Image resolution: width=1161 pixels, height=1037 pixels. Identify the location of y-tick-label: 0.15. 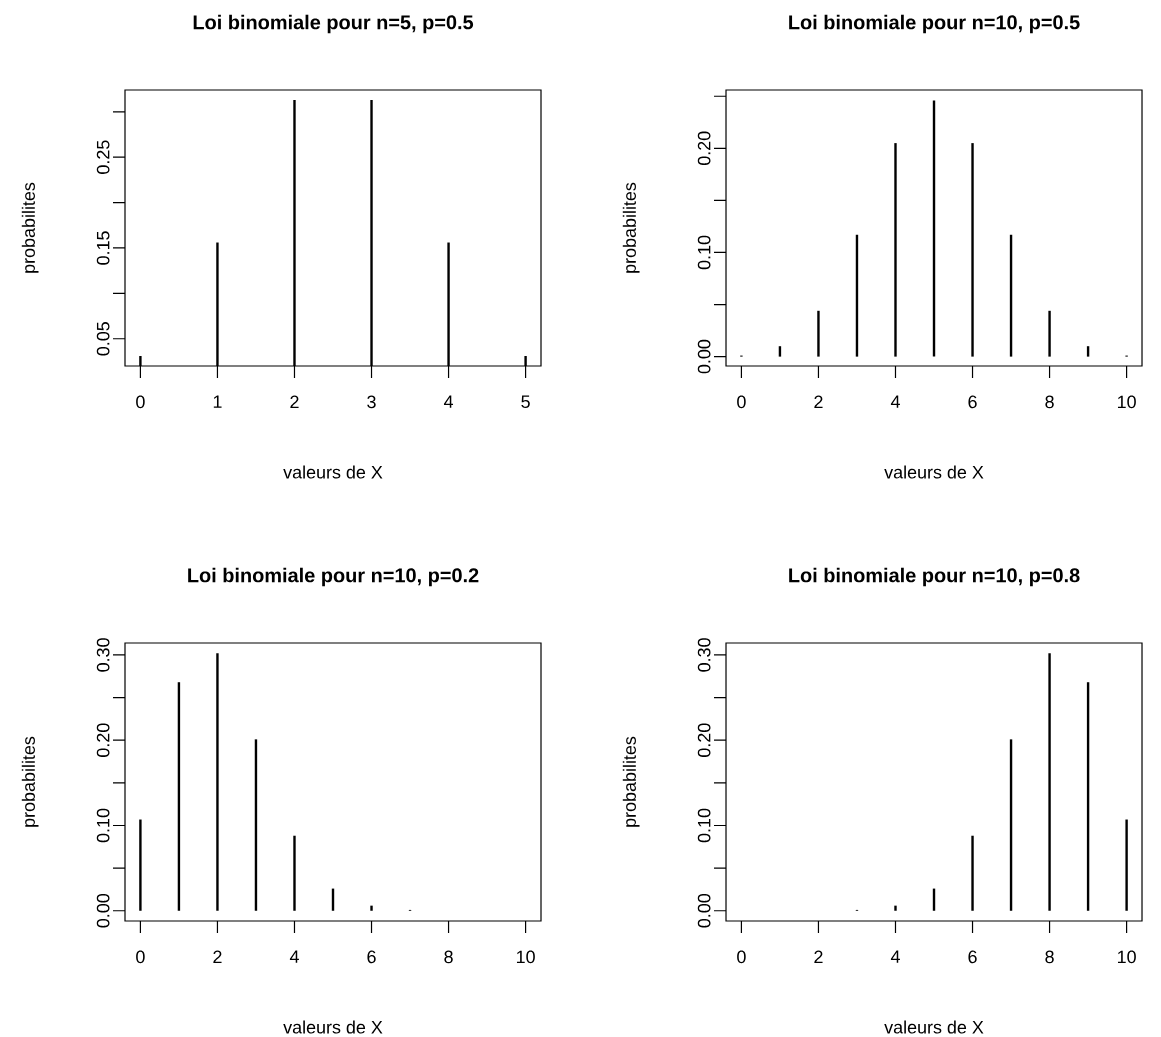
(103, 248).